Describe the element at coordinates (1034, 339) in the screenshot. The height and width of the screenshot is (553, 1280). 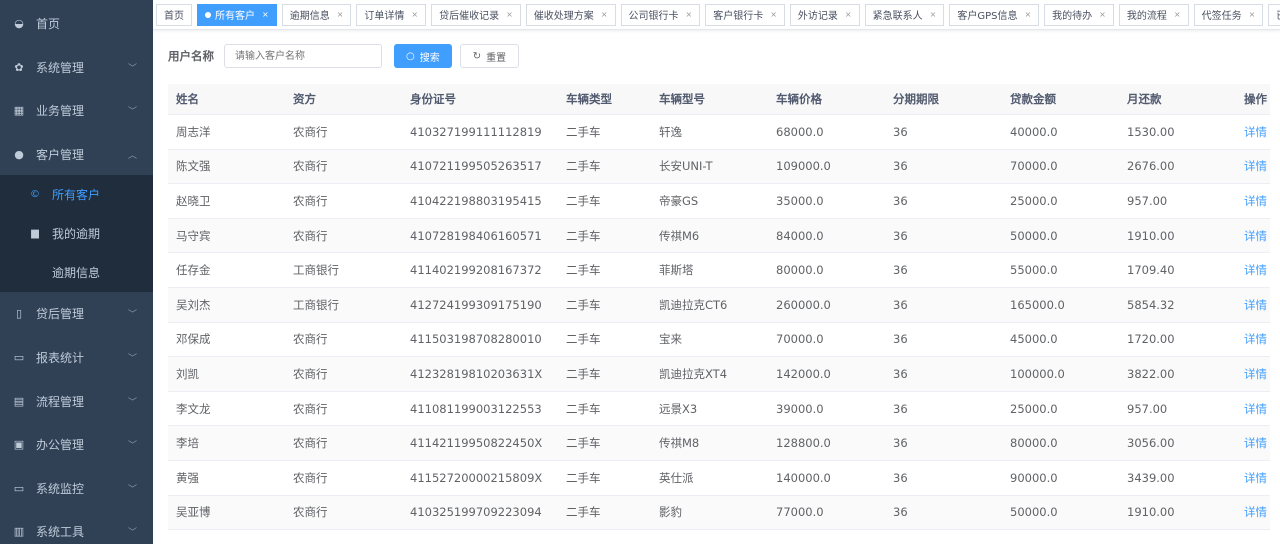
I see `table-cell: 45000.0` at that location.